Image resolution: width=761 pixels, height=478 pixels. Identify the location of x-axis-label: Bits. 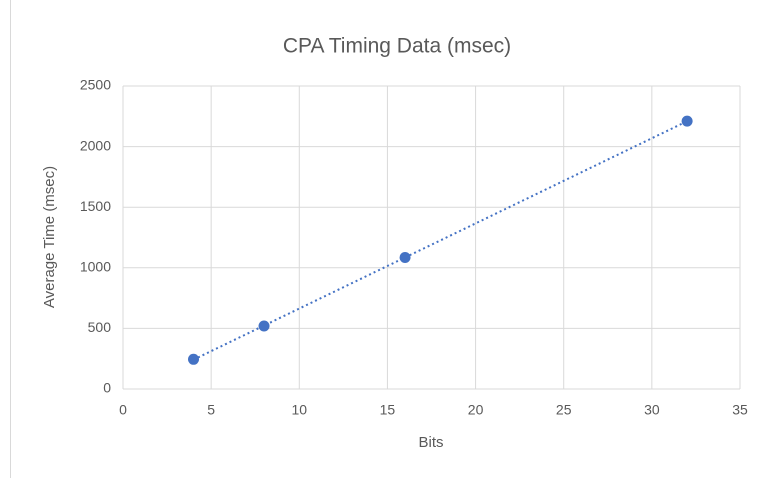
(430, 442).